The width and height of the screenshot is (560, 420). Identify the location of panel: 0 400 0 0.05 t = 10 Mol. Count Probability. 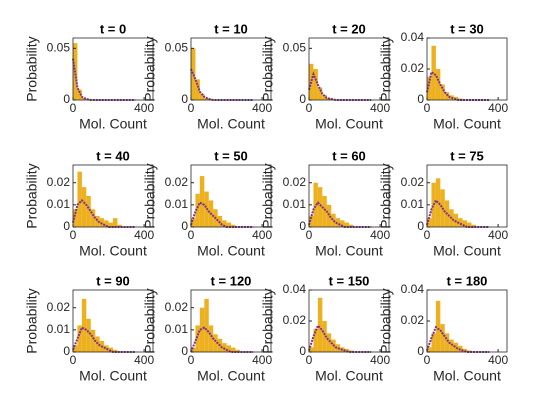
(207, 76).